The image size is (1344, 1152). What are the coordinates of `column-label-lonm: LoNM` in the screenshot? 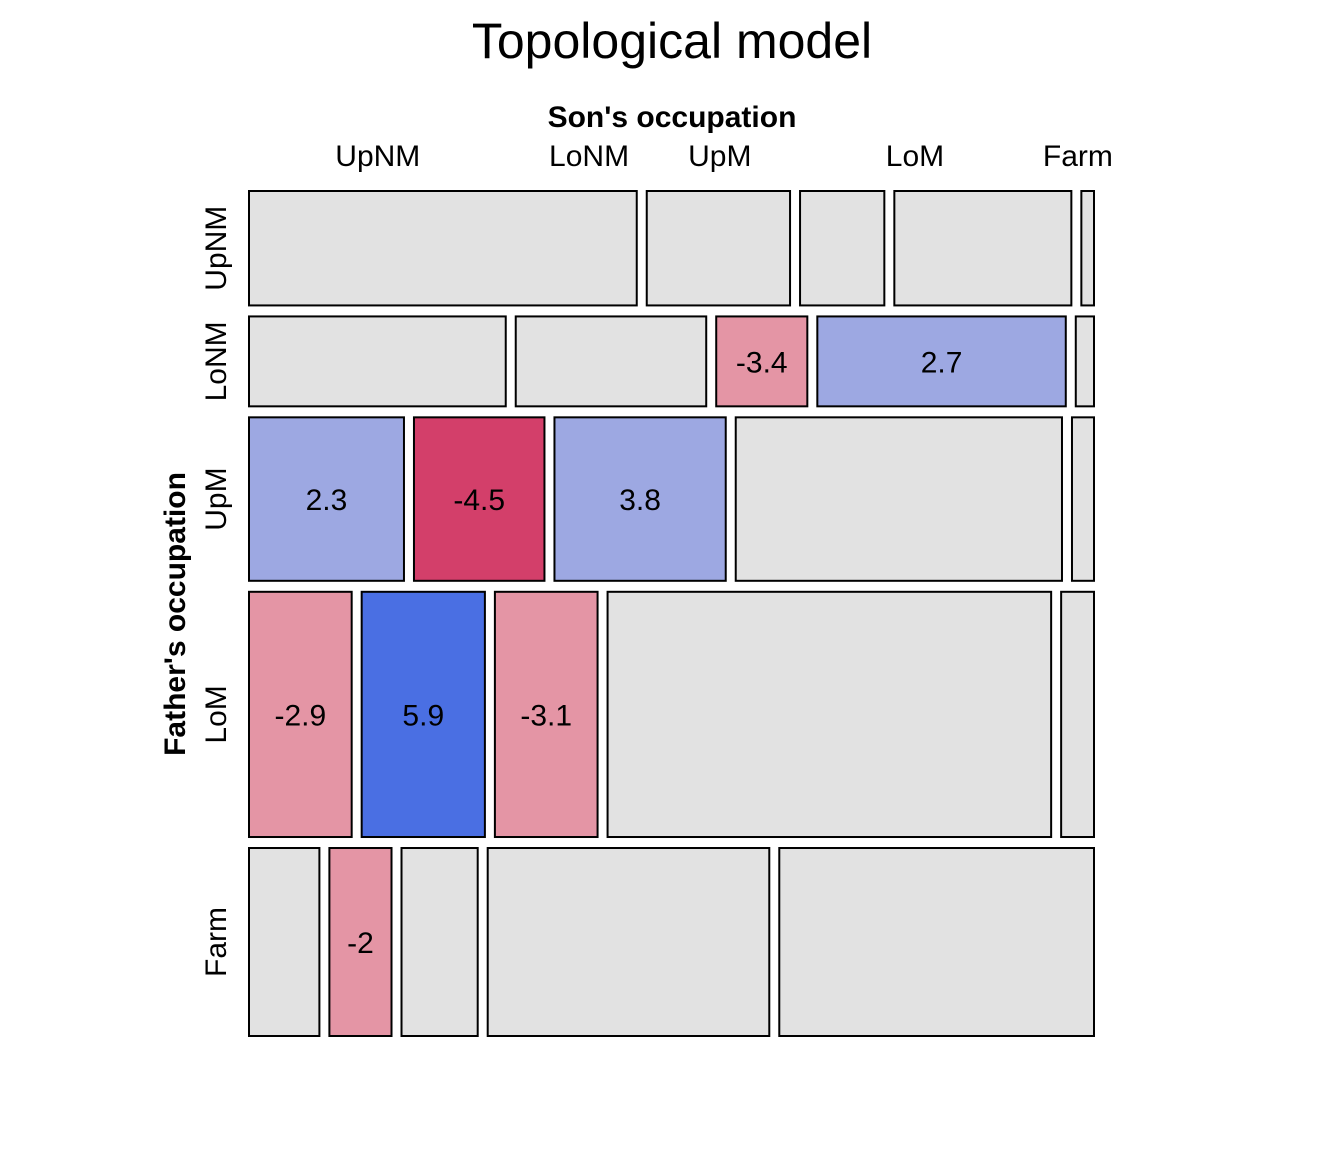 It's located at (589, 156).